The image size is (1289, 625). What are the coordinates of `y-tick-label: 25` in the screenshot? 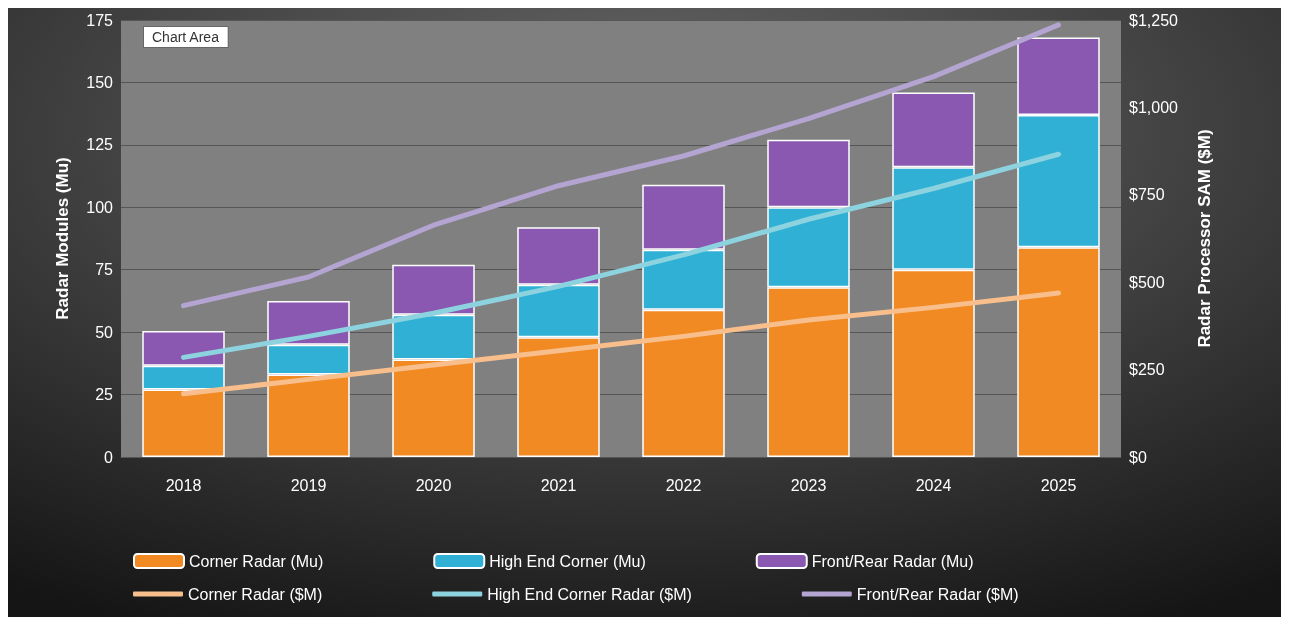 It's located at (104, 395).